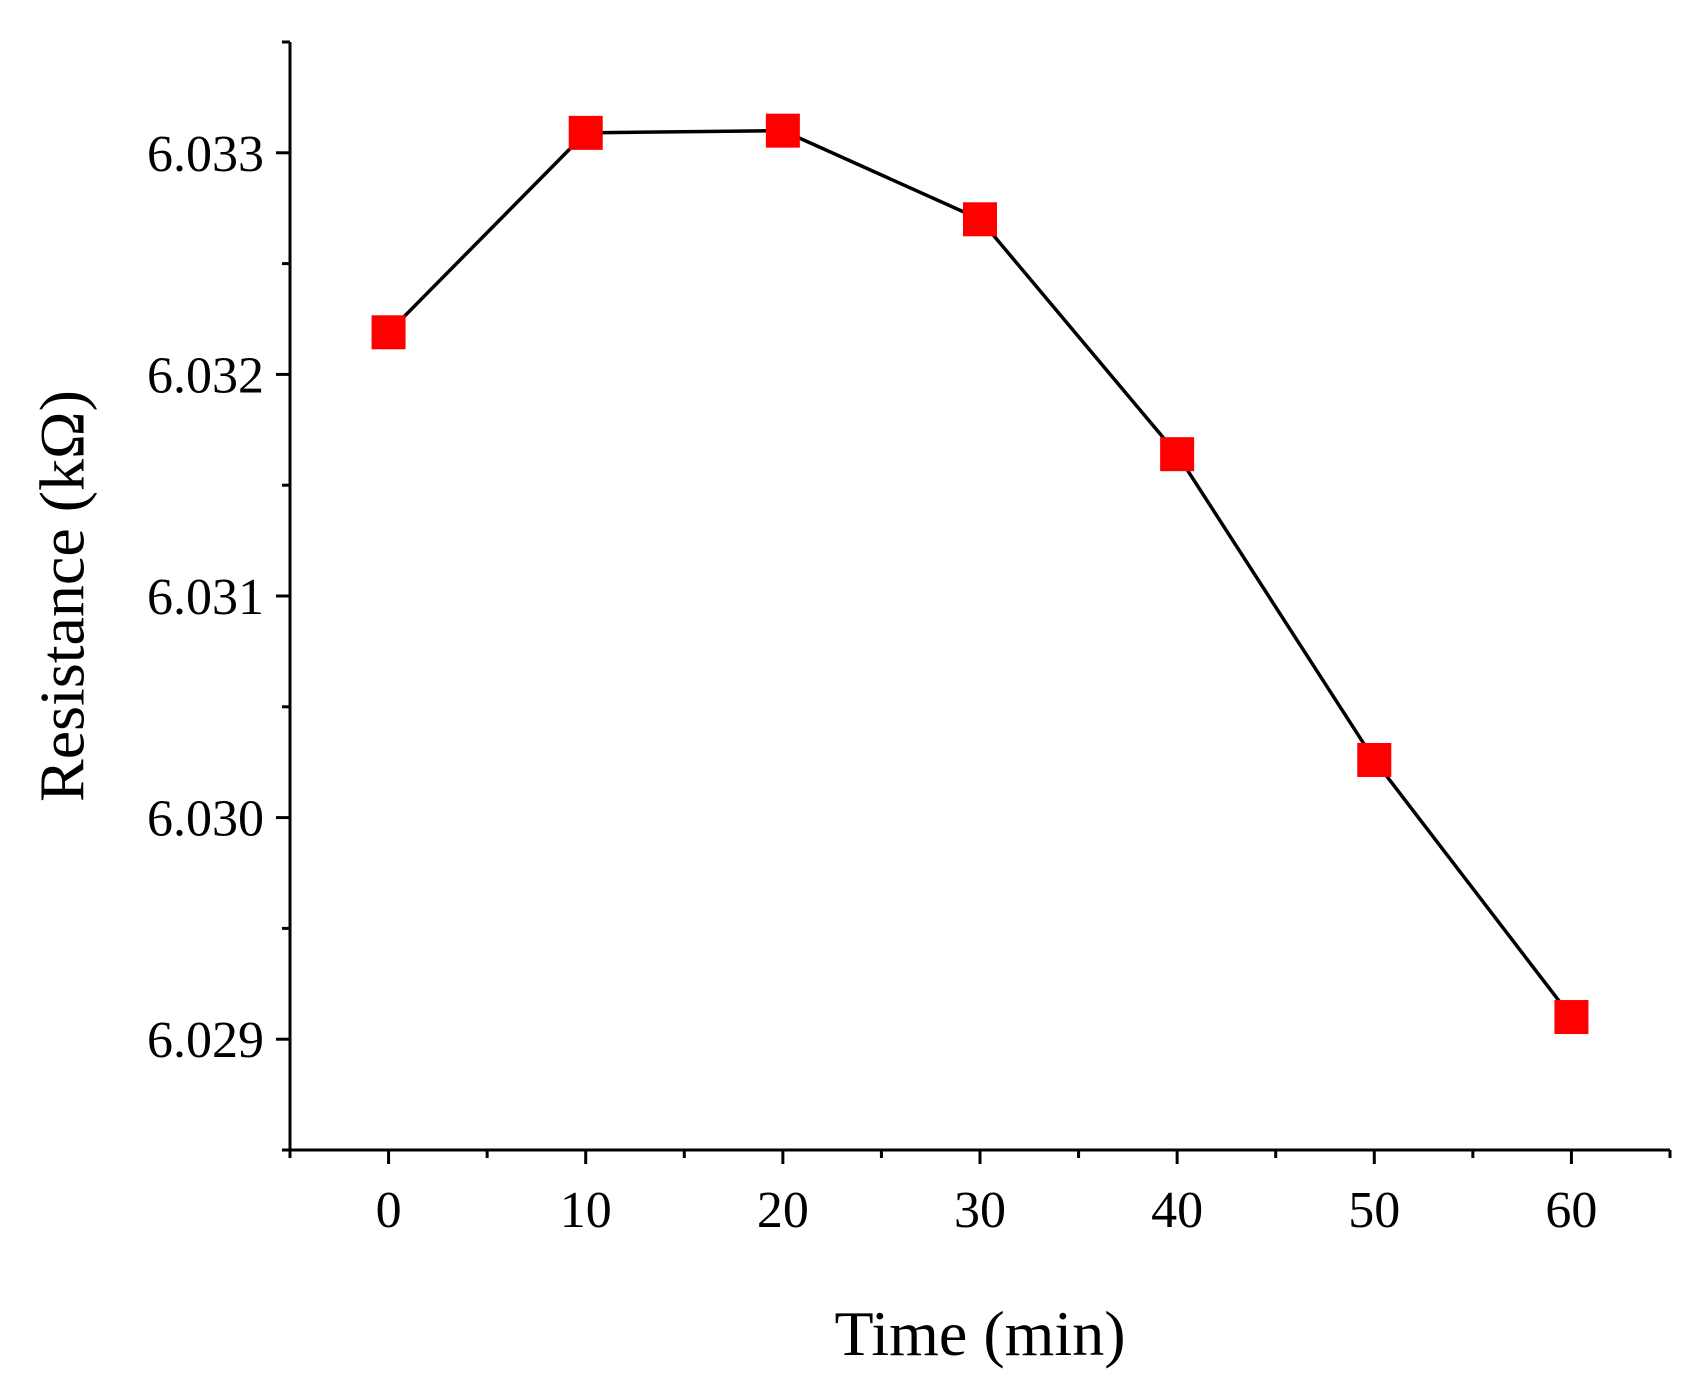 The width and height of the screenshot is (1695, 1382). I want to click on x-axis-title: Time (min), so click(980, 1333).